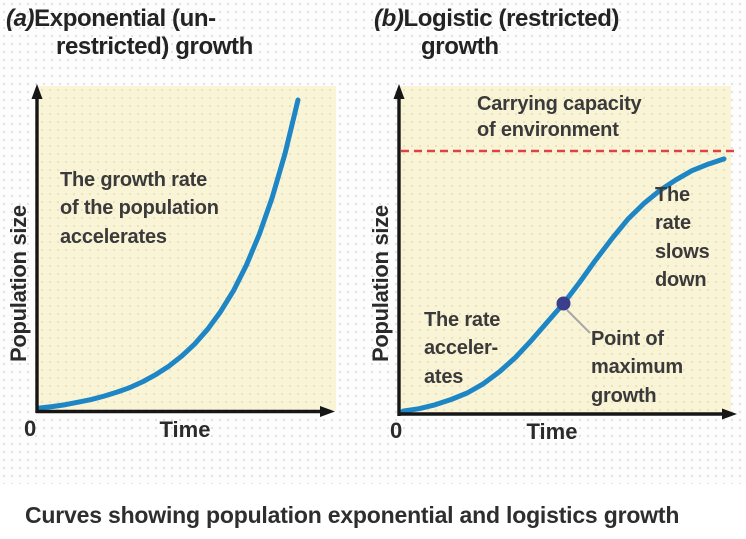 This screenshot has height=539, width=746. I want to click on carrying-capacity-label: Carrying capacity of environment, so click(559, 117).